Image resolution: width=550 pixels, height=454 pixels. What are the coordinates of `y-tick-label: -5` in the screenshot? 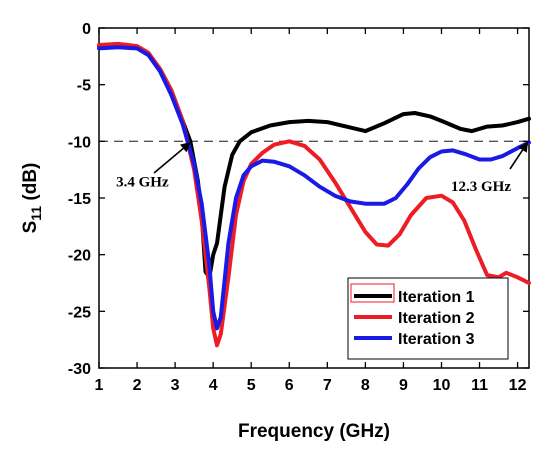 It's located at (84, 86).